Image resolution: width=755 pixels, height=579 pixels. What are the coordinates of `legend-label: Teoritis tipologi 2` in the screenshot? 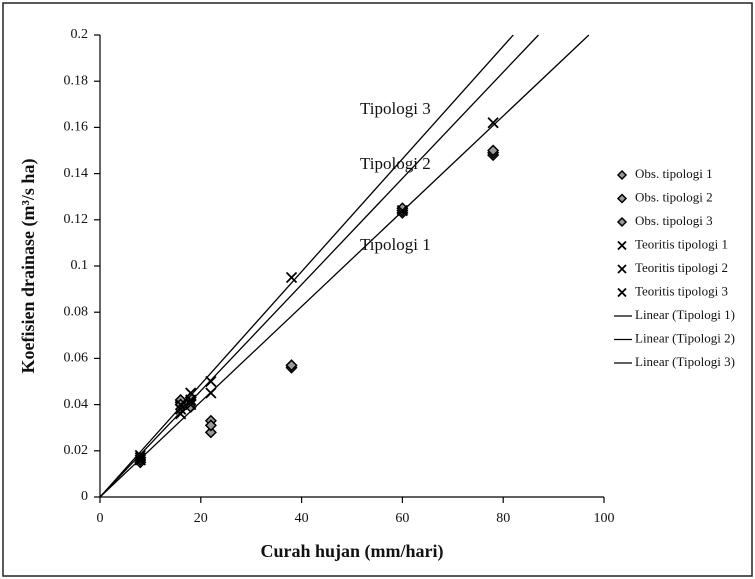 It's located at (681, 267).